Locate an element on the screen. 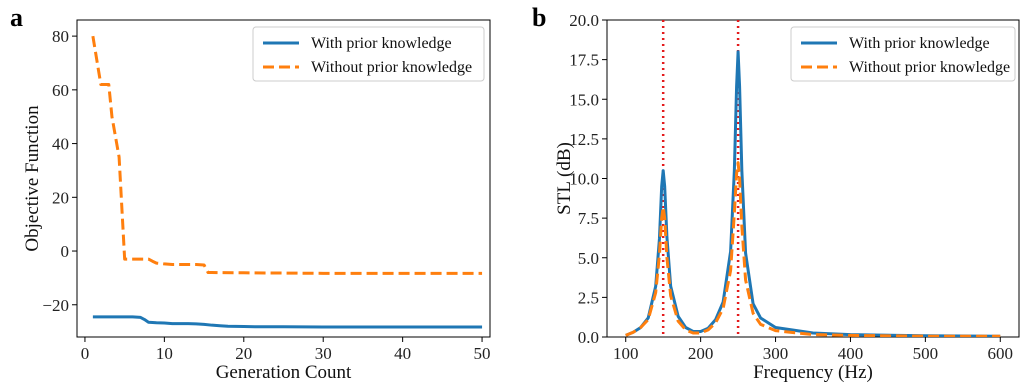 The image size is (1022, 390). x-tick-label: 0 is located at coordinates (85, 353).